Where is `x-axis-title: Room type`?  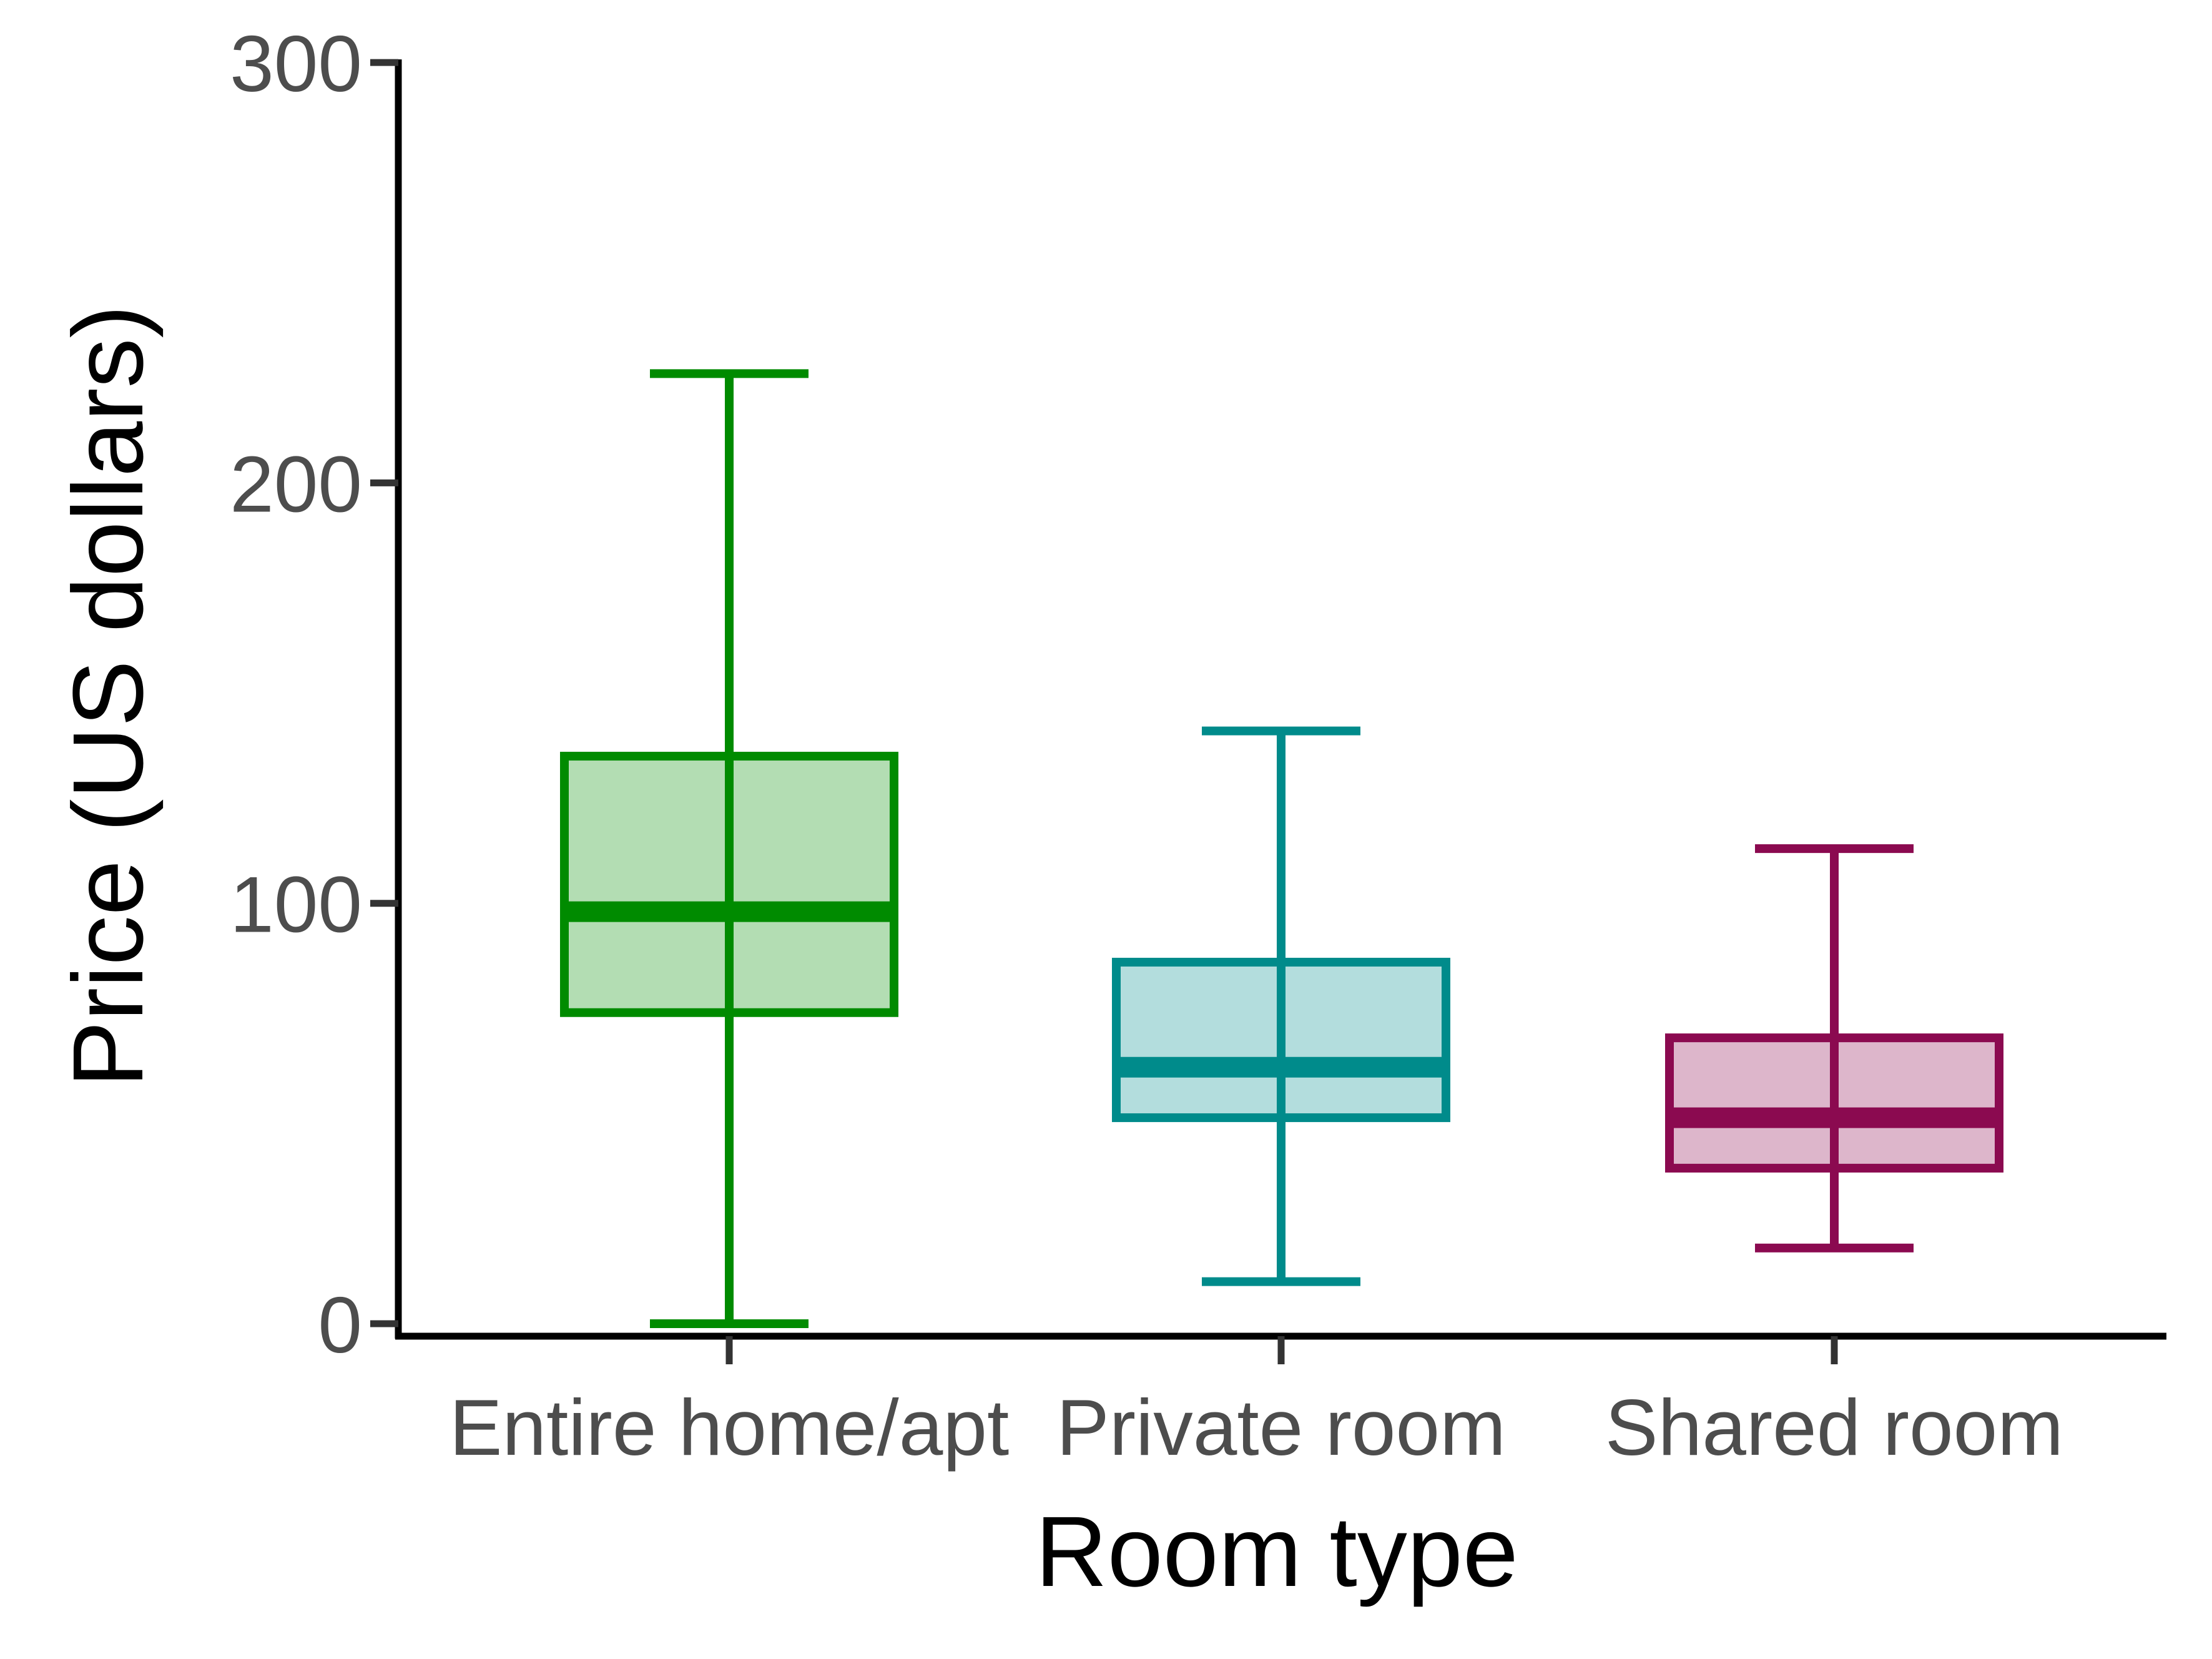
x-axis-title: Room type is located at coordinates (1276, 1551).